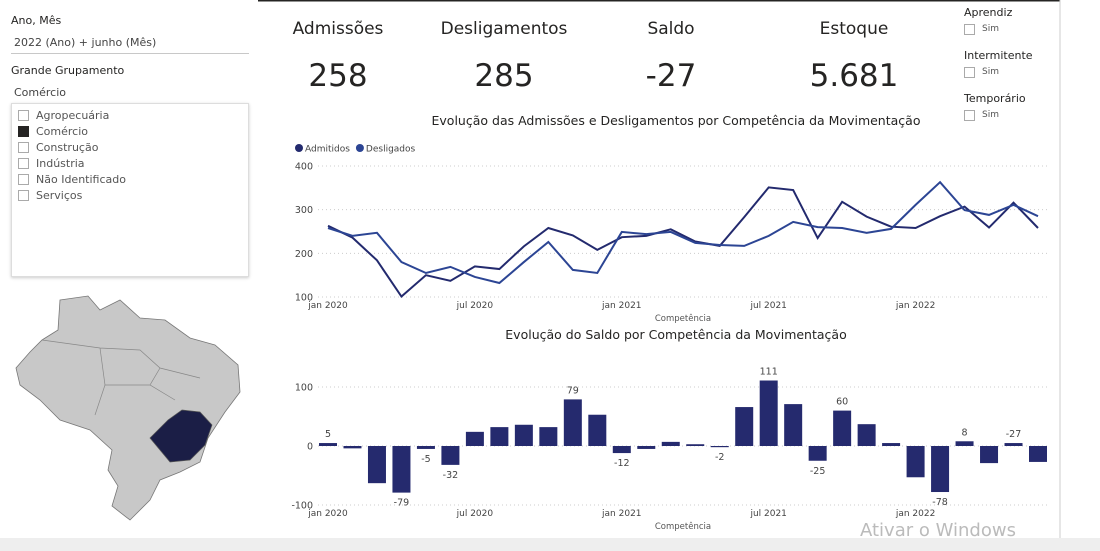 The width and height of the screenshot is (1100, 551). Describe the element at coordinates (338, 76) in the screenshot. I see `kpi-value: 258` at that location.